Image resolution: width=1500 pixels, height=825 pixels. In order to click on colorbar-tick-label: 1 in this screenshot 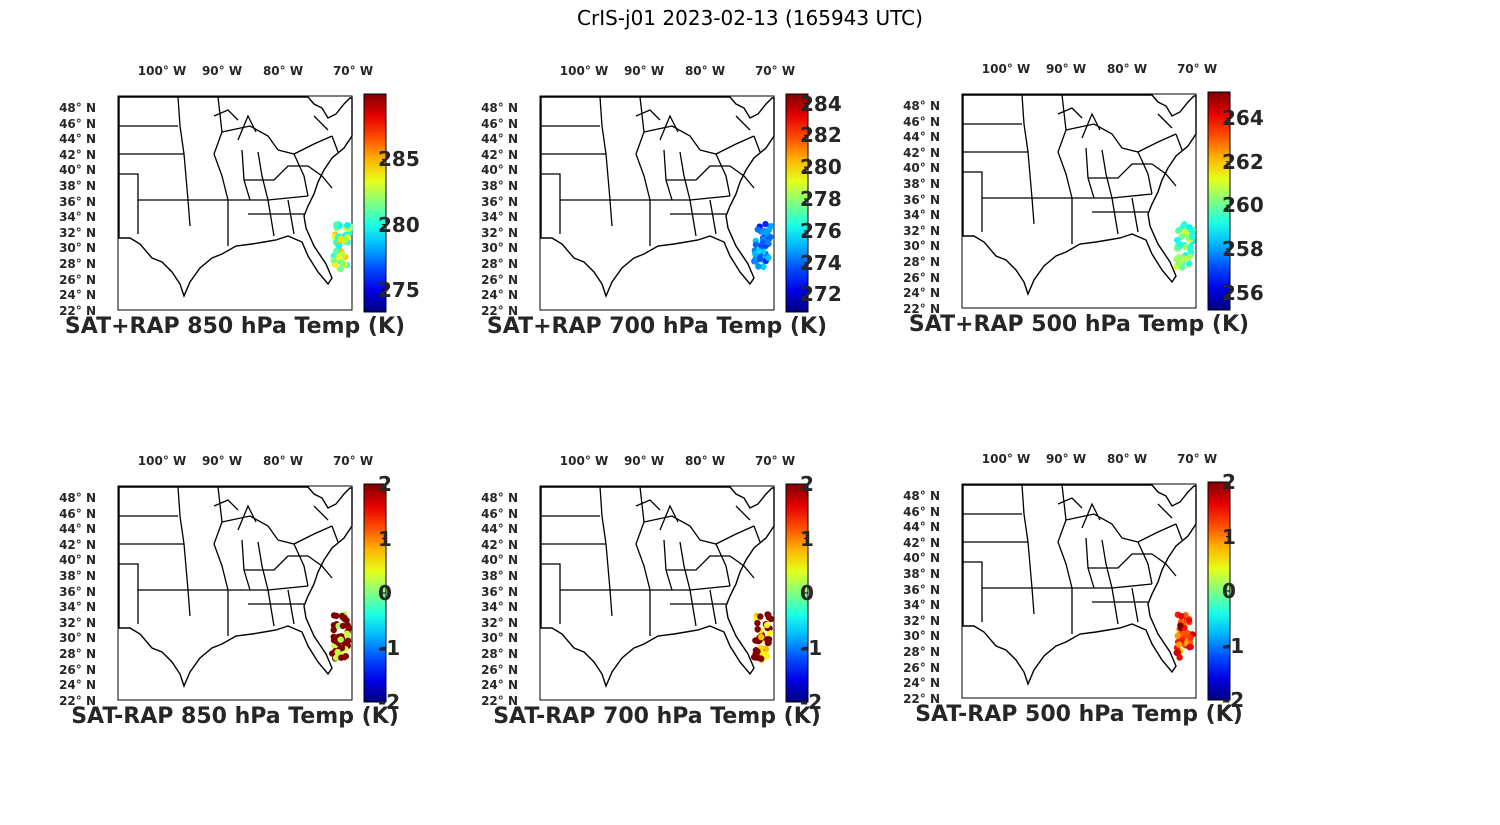, I will do `click(385, 538)`.